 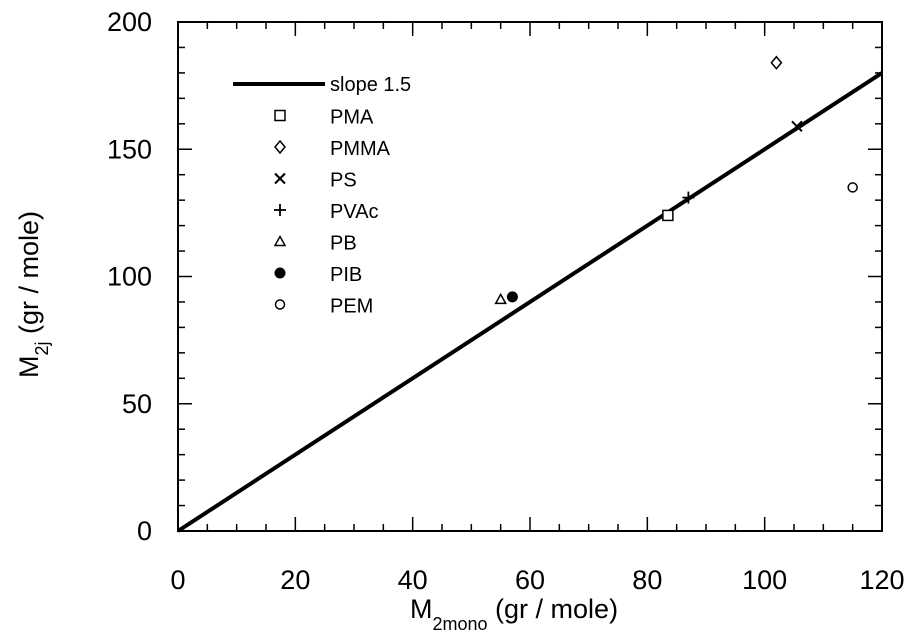 I want to click on legend-marker-ps, so click(x=280, y=178).